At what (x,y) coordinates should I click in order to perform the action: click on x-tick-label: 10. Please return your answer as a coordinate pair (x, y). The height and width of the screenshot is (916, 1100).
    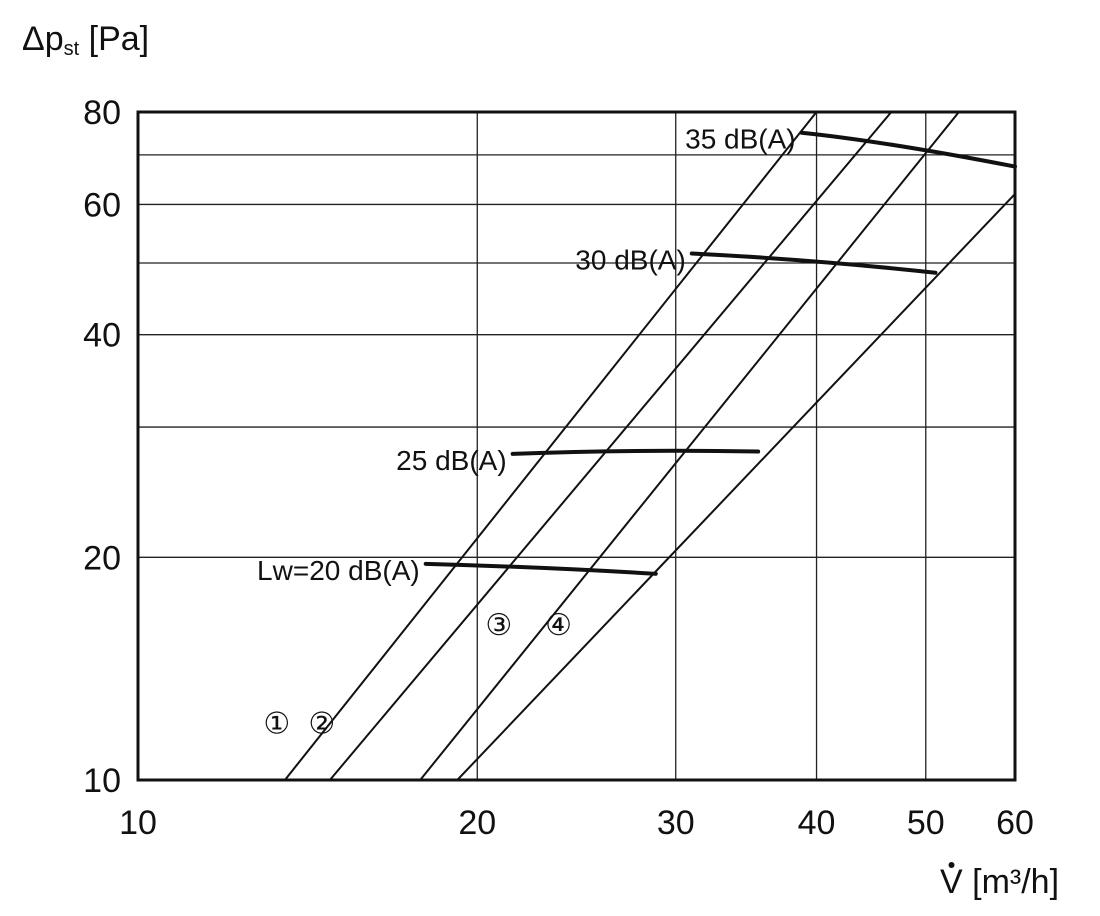
    Looking at the image, I should click on (138, 823).